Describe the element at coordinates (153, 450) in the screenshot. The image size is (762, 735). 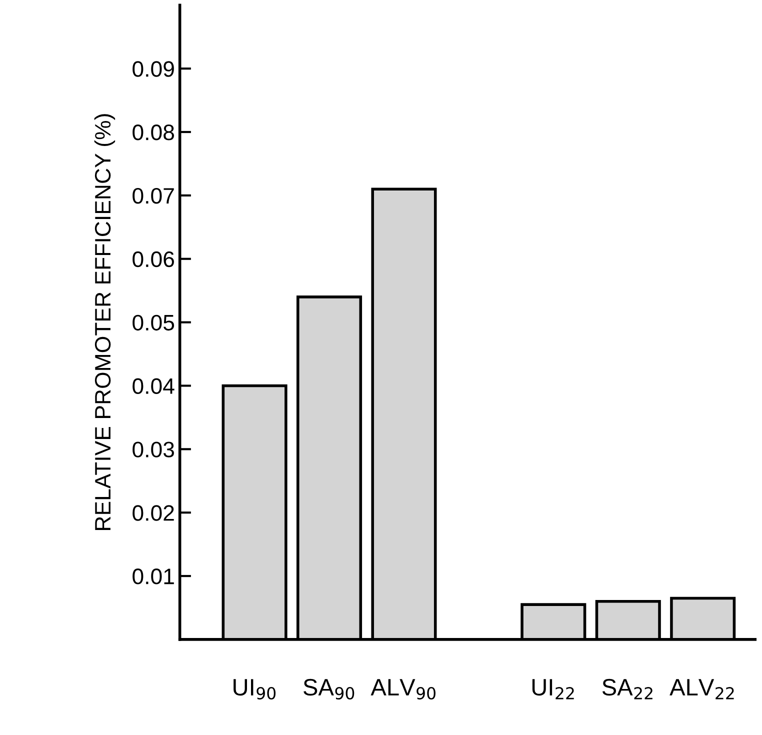
I see `y-tick-label: 0.03` at that location.